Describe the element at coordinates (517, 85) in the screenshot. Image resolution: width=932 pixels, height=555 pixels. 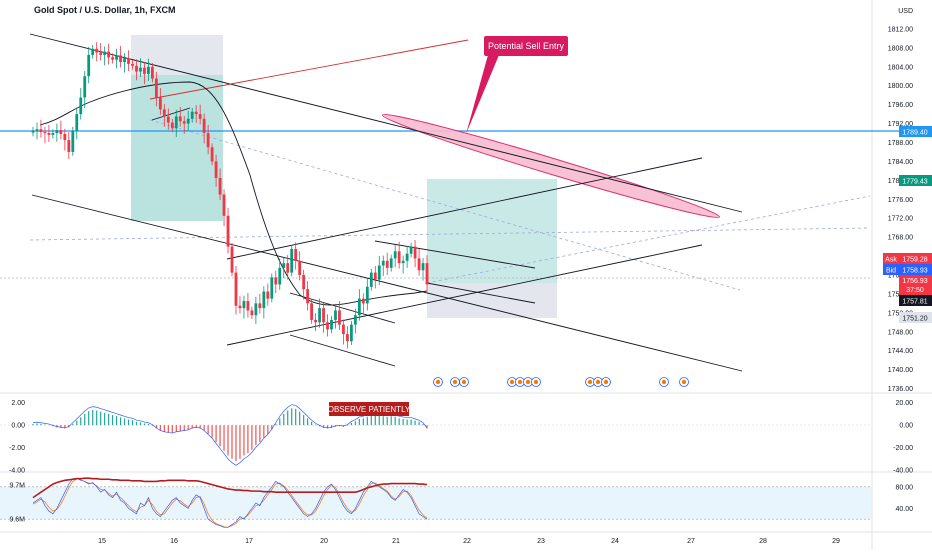
I see `sell-entry-callout: Potential Sell Entry` at that location.